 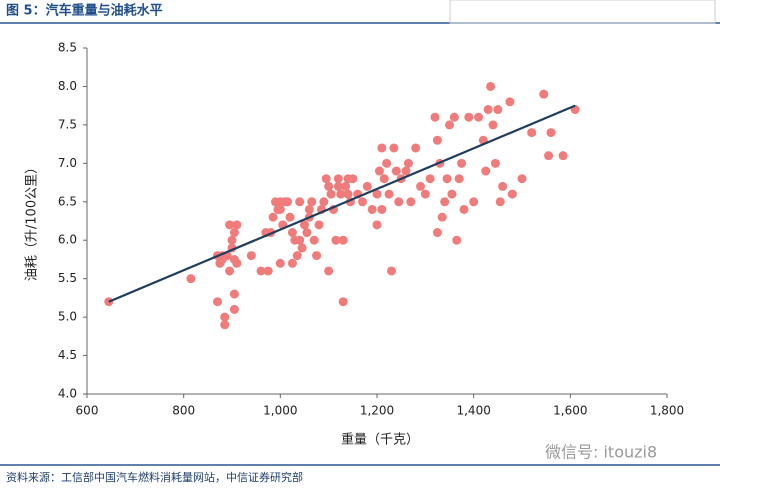 What do you see at coordinates (84, 11) in the screenshot?
I see `chart-title: 图 5：汽车重量与油耗水平` at bounding box center [84, 11].